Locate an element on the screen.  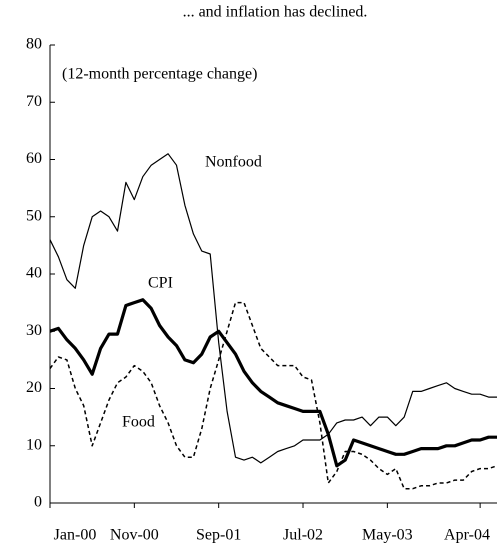
y-tick-label: 0 is located at coordinates (38, 502).